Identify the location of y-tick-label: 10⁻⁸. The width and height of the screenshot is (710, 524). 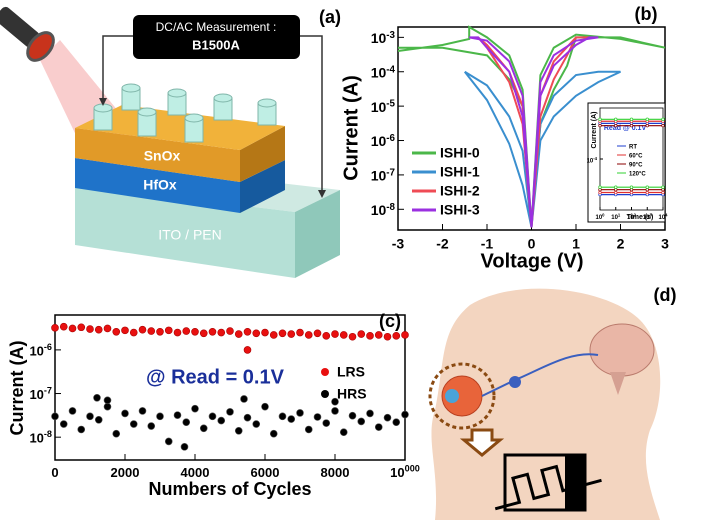
(40, 437).